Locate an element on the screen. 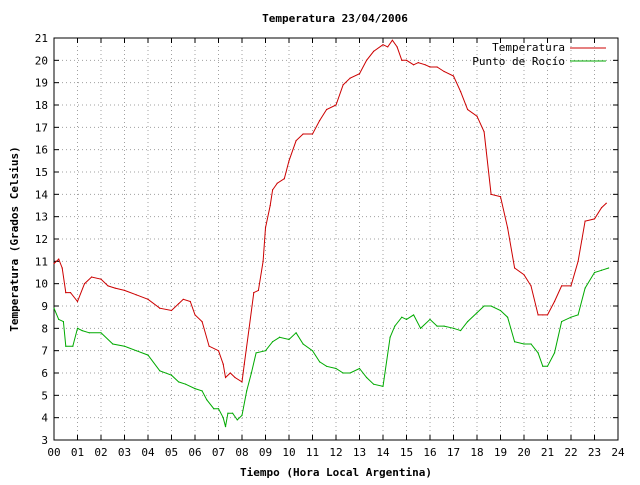  y-tick-label: 7 is located at coordinates (44, 351).